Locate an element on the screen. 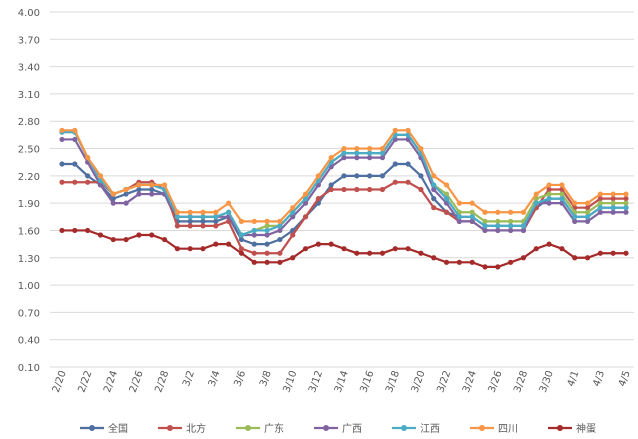  x-tick-label: 4/1 is located at coordinates (574, 378).